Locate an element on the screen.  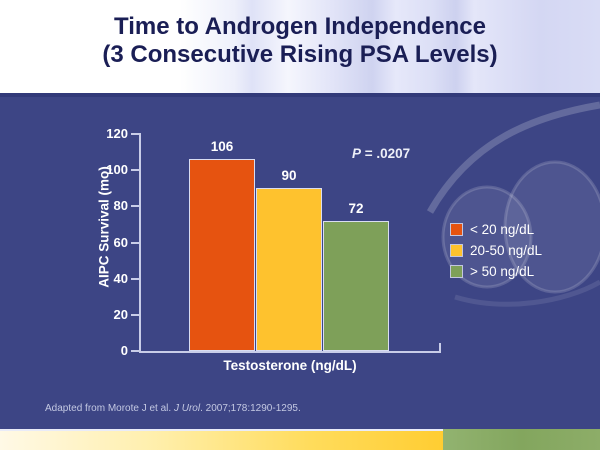
header-divider is located at coordinates (300, 95).